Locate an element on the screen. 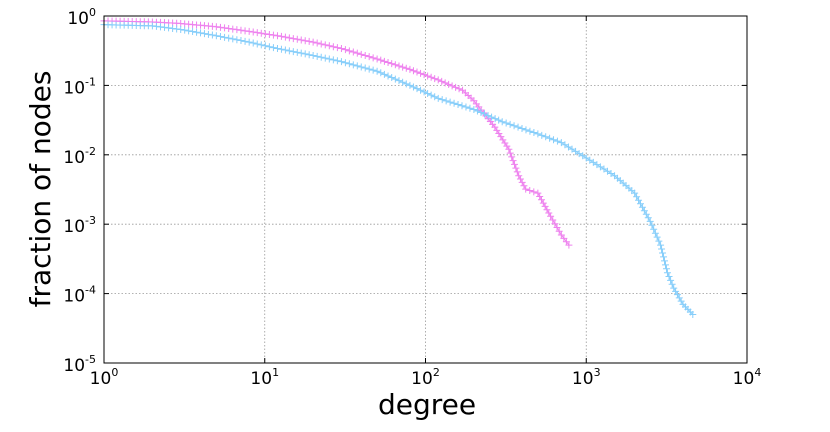 The height and width of the screenshot is (432, 830). y-axis-label: fraction of nodes is located at coordinates (40, 189).